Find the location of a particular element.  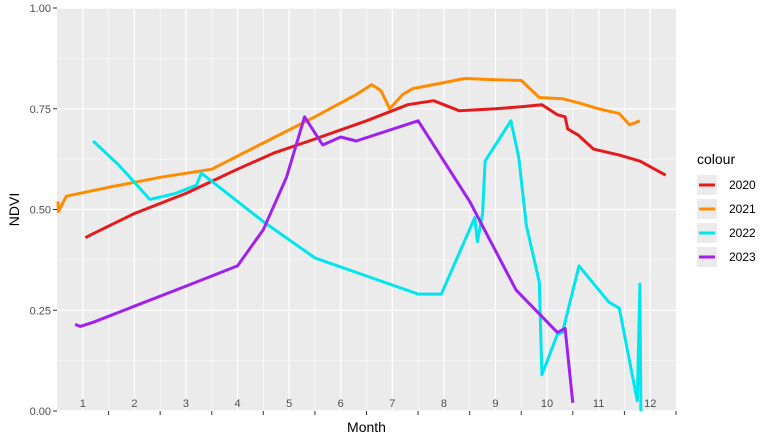

y-tick-label: 0.75 is located at coordinates (40, 110).